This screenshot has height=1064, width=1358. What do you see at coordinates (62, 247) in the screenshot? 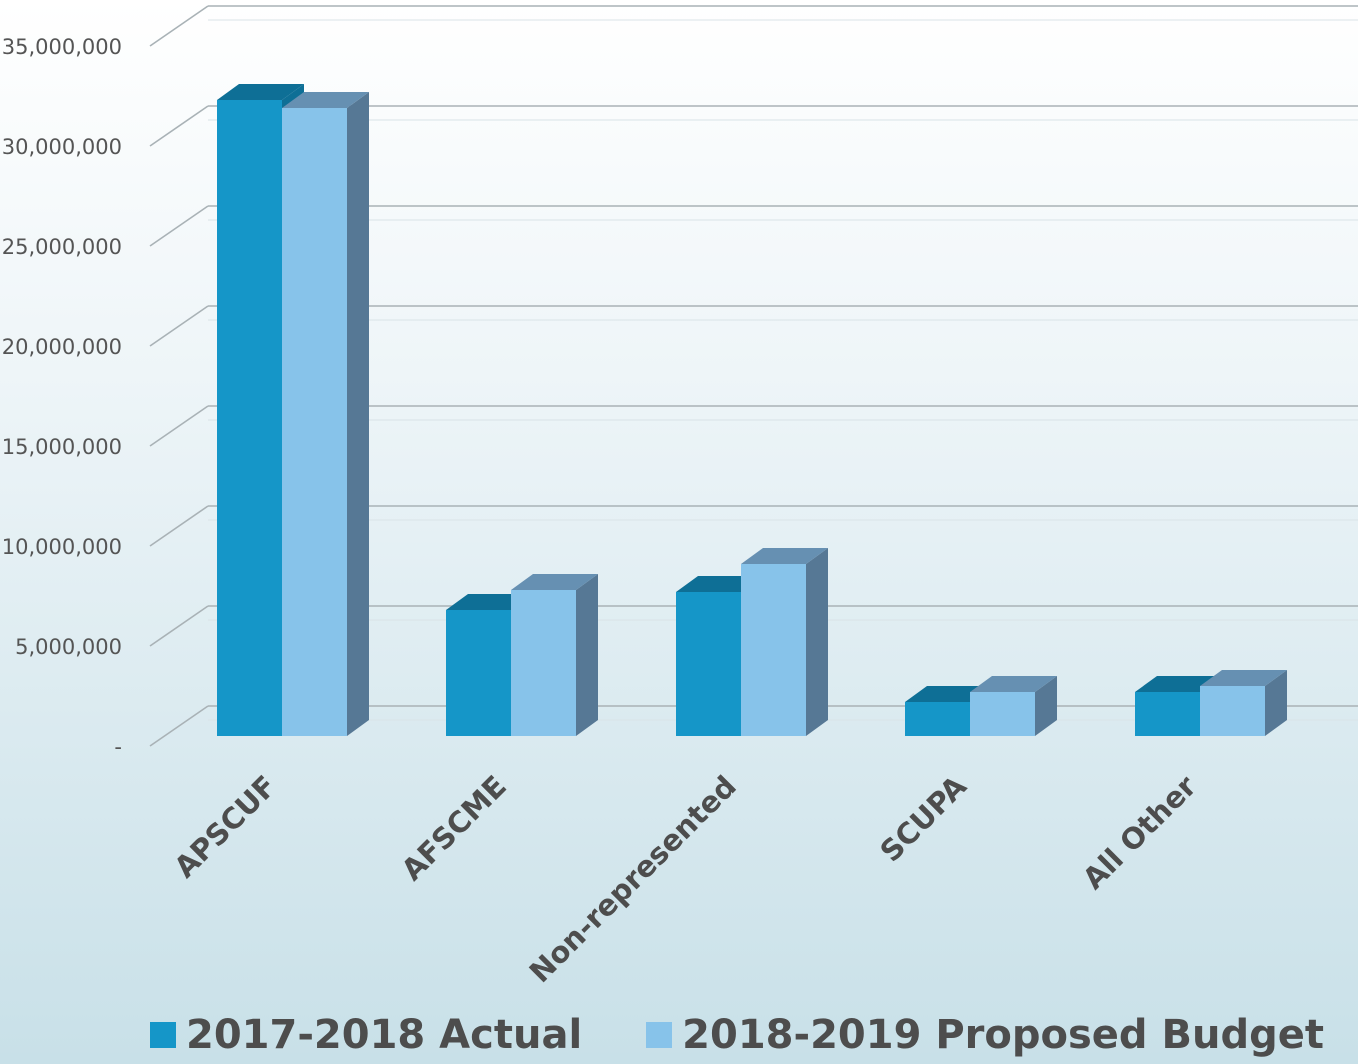
I see `y-tick-label: 25,000,000` at bounding box center [62, 247].